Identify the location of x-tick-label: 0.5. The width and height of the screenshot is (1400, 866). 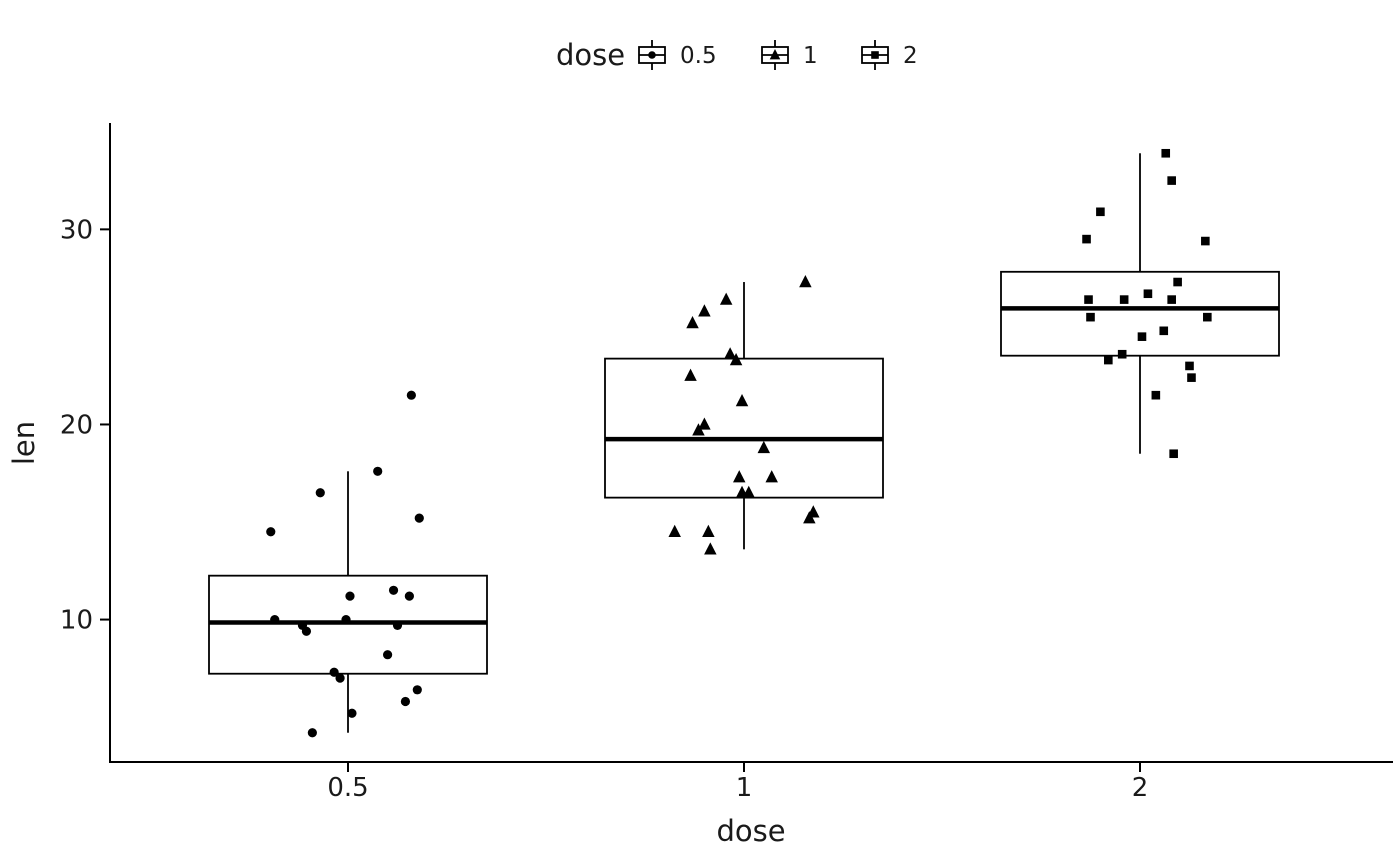
(347, 788).